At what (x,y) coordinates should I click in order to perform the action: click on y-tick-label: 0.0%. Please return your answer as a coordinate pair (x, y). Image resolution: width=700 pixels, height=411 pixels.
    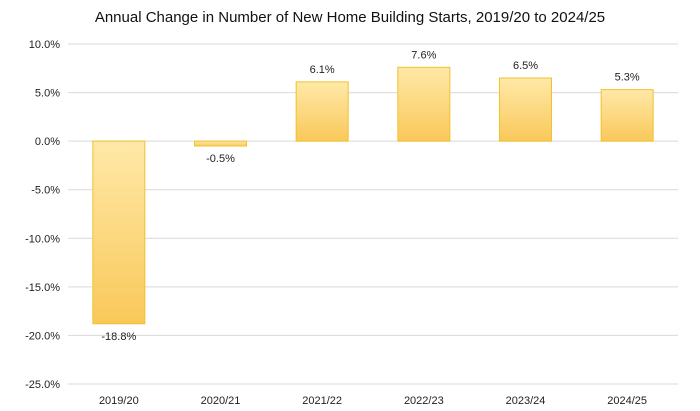
    Looking at the image, I should click on (47, 142).